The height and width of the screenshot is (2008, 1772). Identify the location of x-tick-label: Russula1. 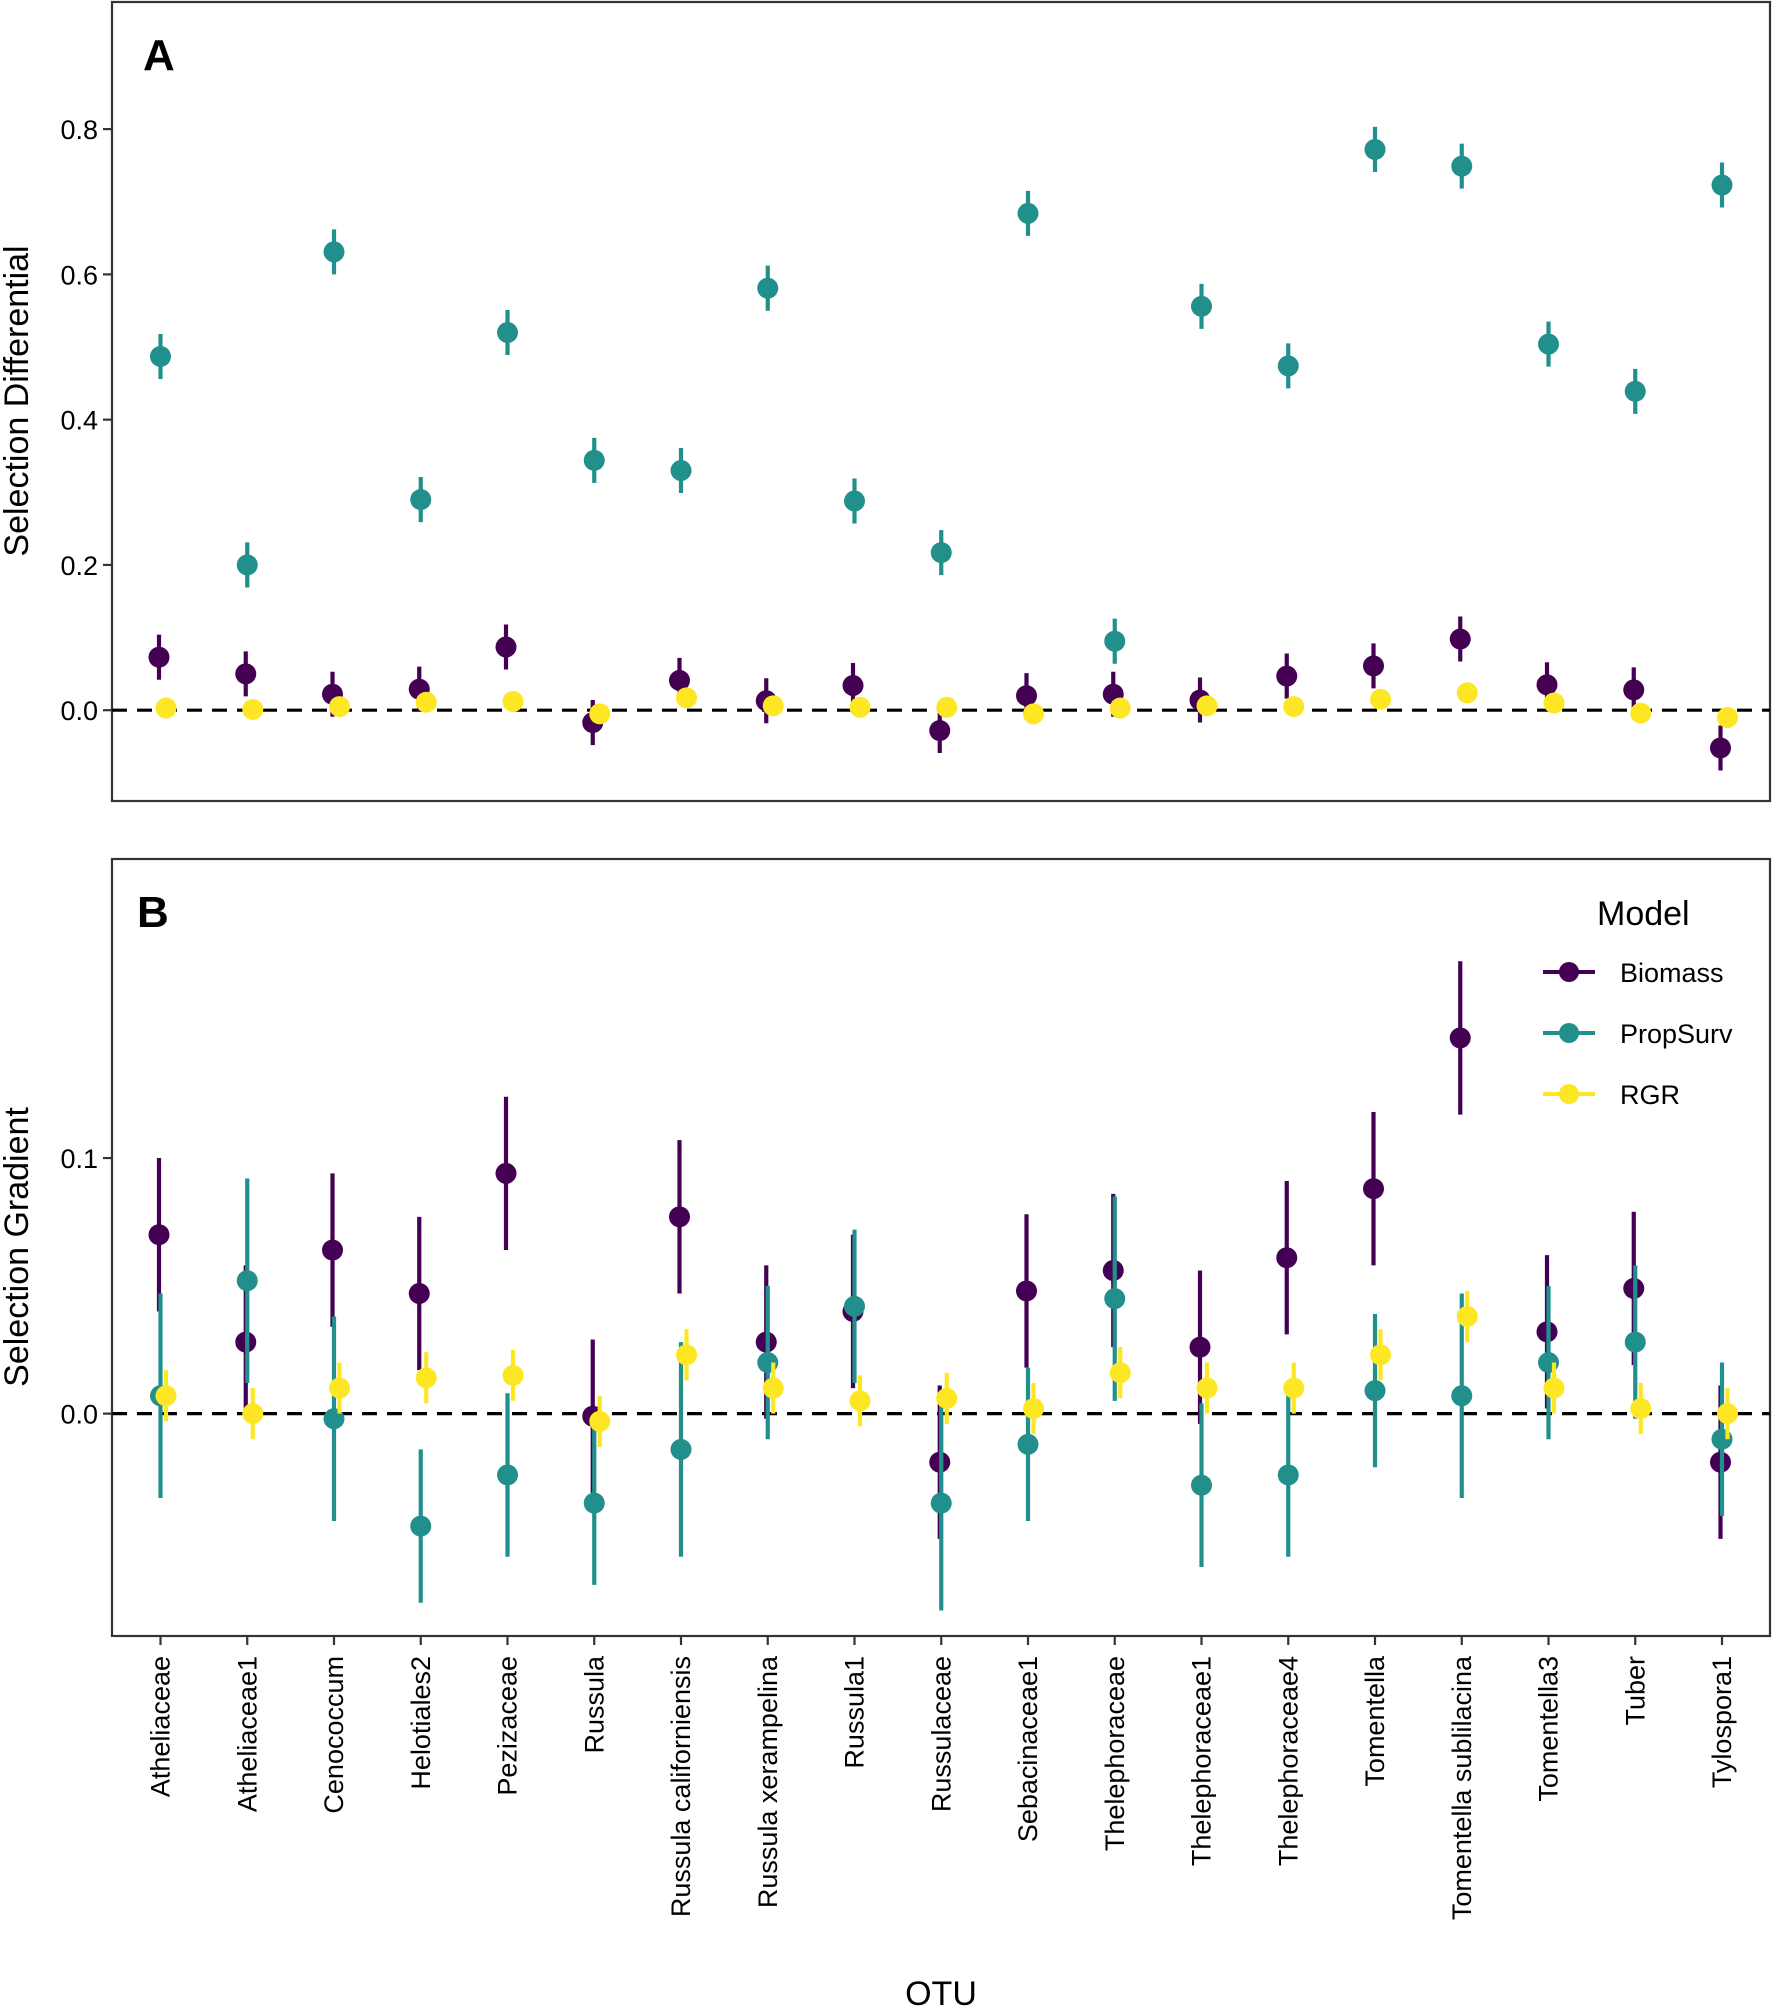
(855, 1712).